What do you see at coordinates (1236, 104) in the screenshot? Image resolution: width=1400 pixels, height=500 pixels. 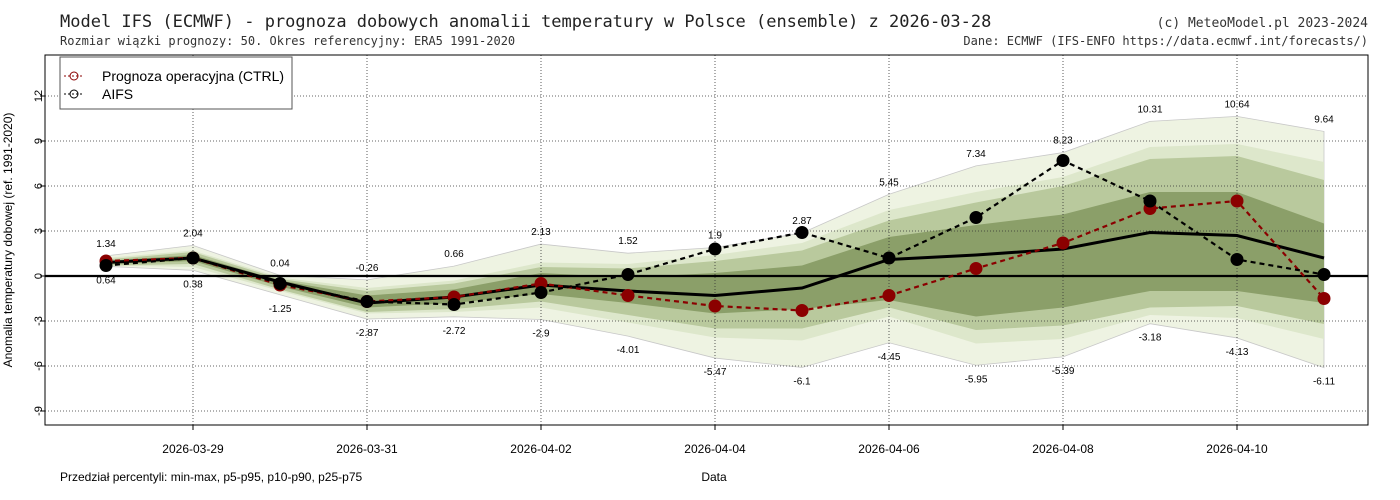 I see `max-label: 10.64` at bounding box center [1236, 104].